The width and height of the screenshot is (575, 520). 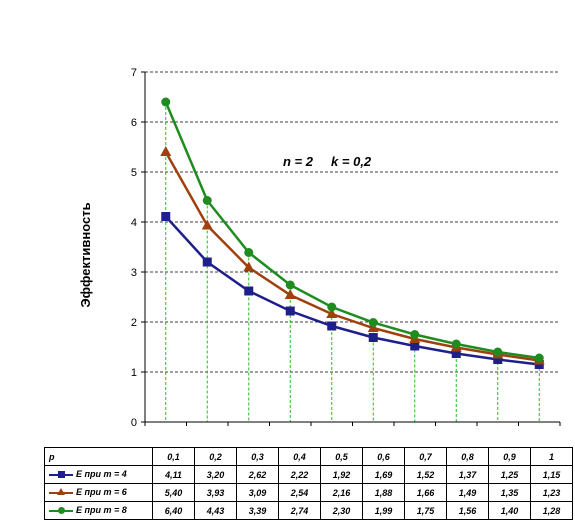 I want to click on header-cell: 0,6, so click(x=383, y=456).